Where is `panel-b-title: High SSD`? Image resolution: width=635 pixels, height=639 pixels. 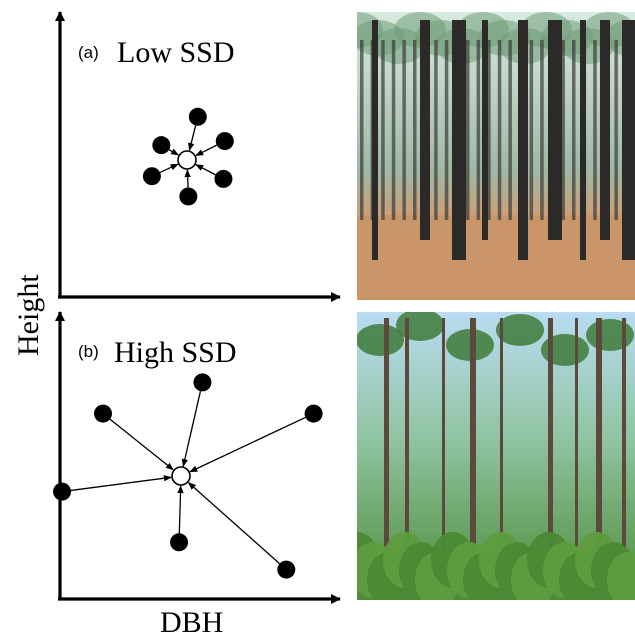 panel-b-title: High SSD is located at coordinates (175, 352).